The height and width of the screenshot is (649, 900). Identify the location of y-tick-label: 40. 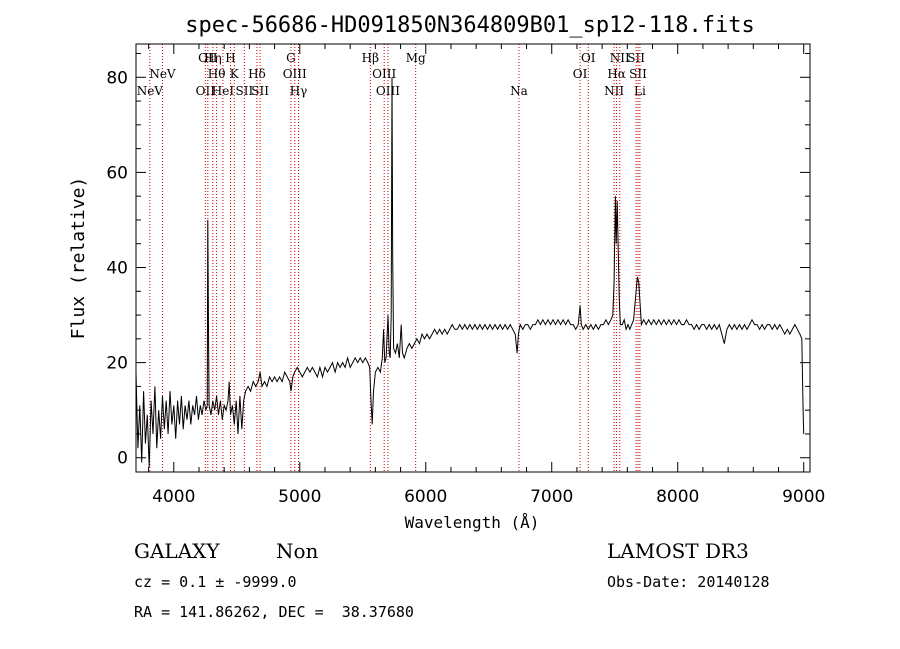
(117, 269).